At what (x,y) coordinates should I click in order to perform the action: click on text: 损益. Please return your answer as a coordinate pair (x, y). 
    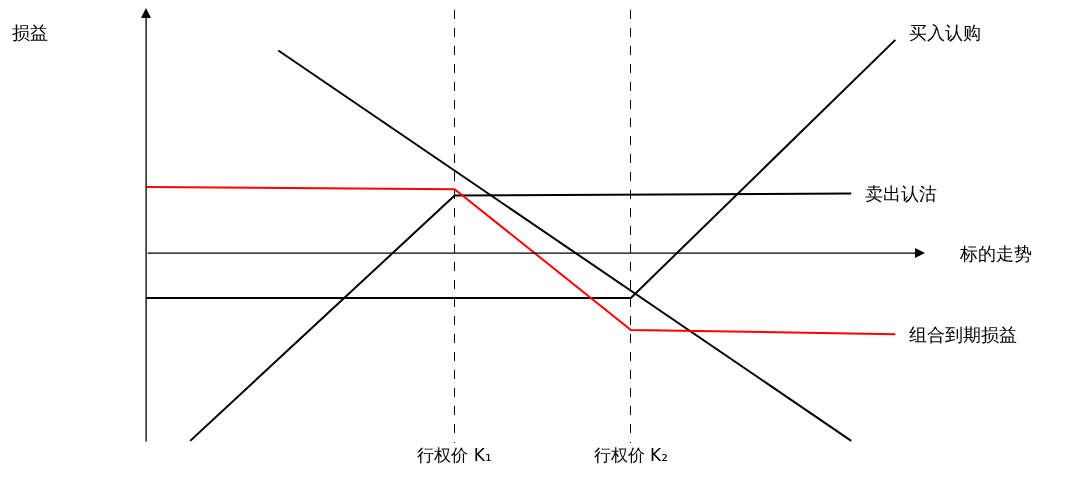
    Looking at the image, I should click on (30, 32).